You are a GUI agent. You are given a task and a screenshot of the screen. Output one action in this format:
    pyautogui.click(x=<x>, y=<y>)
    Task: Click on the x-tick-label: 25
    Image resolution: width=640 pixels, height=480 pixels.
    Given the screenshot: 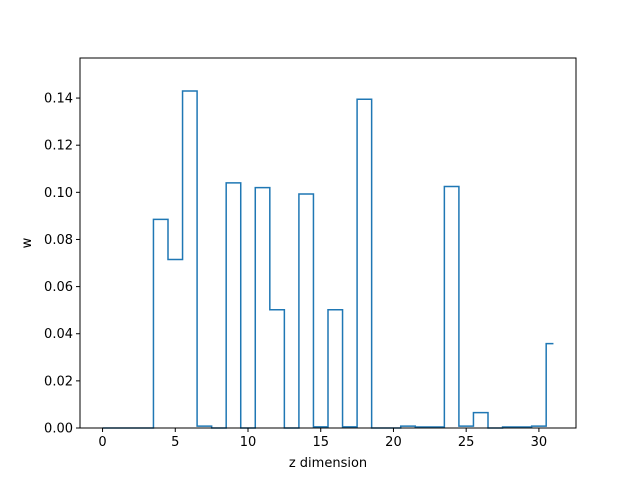 What is the action you would take?
    pyautogui.click(x=466, y=442)
    